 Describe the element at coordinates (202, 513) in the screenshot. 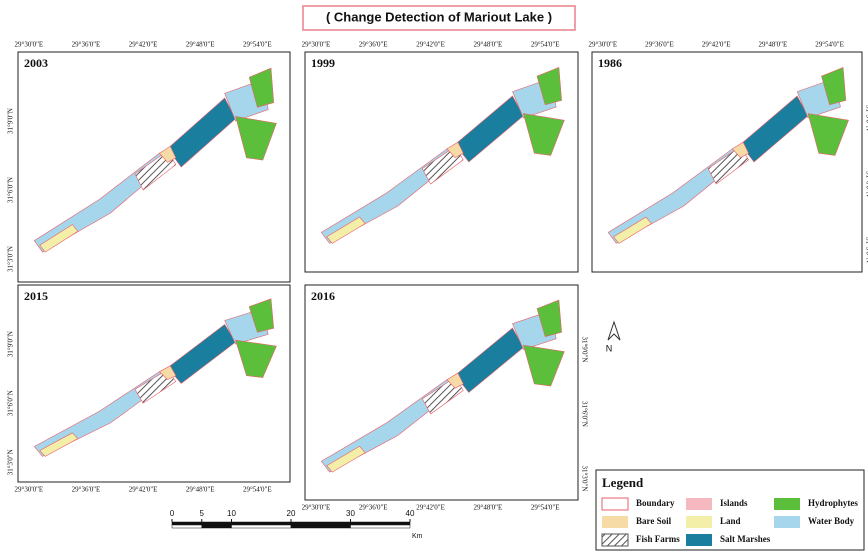

I see `scale-tick-label: 5` at that location.